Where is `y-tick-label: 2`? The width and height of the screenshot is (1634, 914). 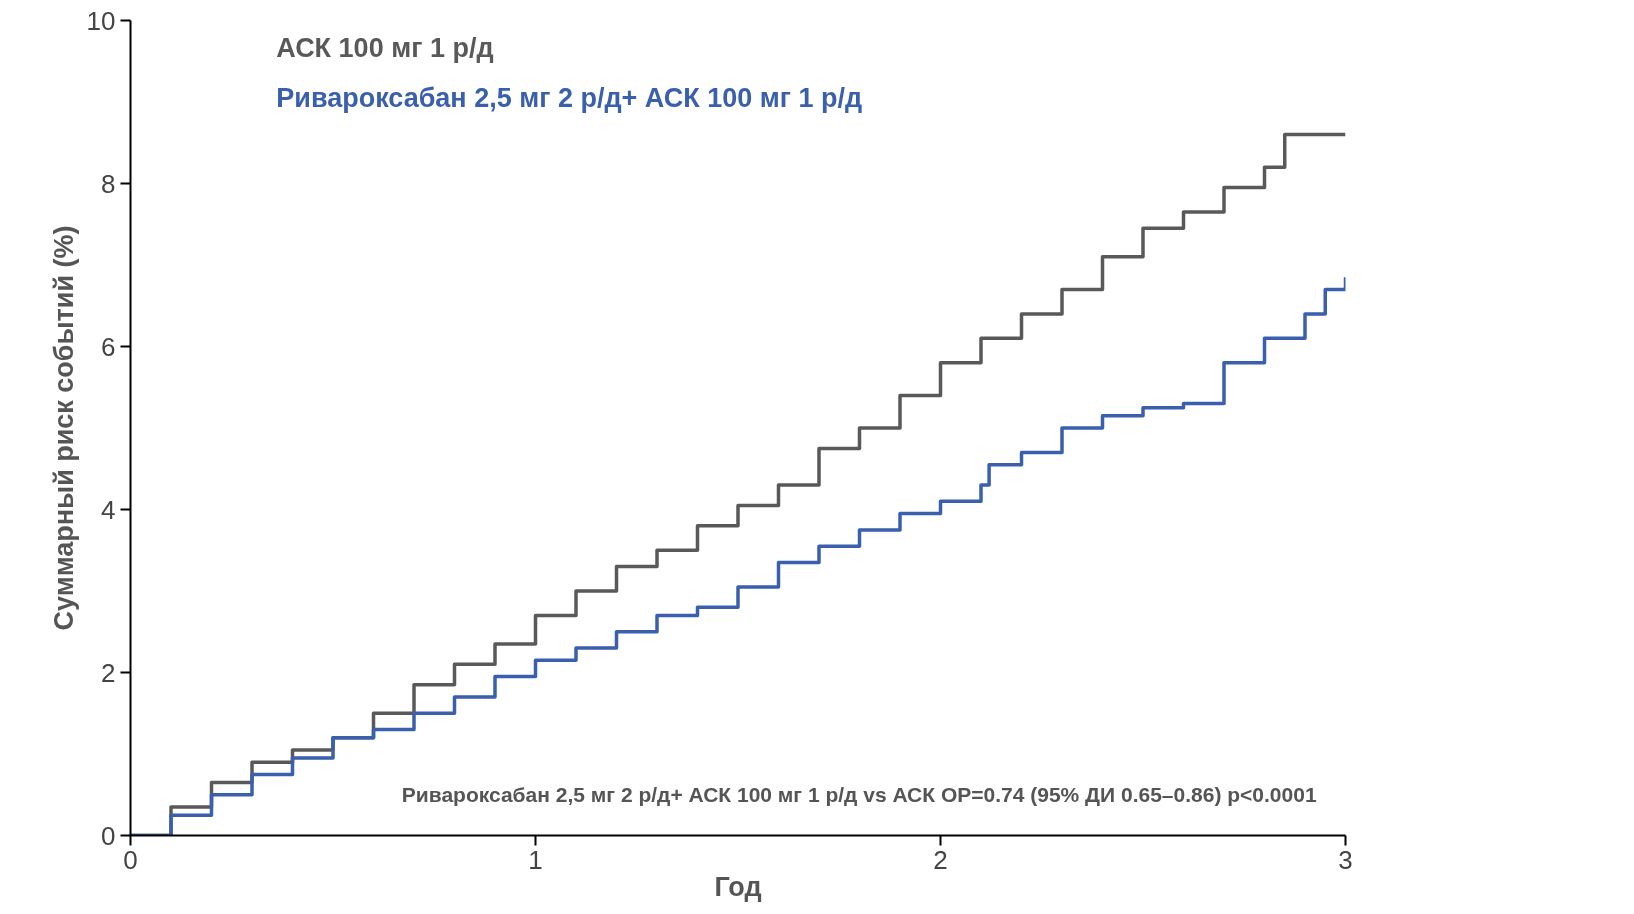 y-tick-label: 2 is located at coordinates (108, 672).